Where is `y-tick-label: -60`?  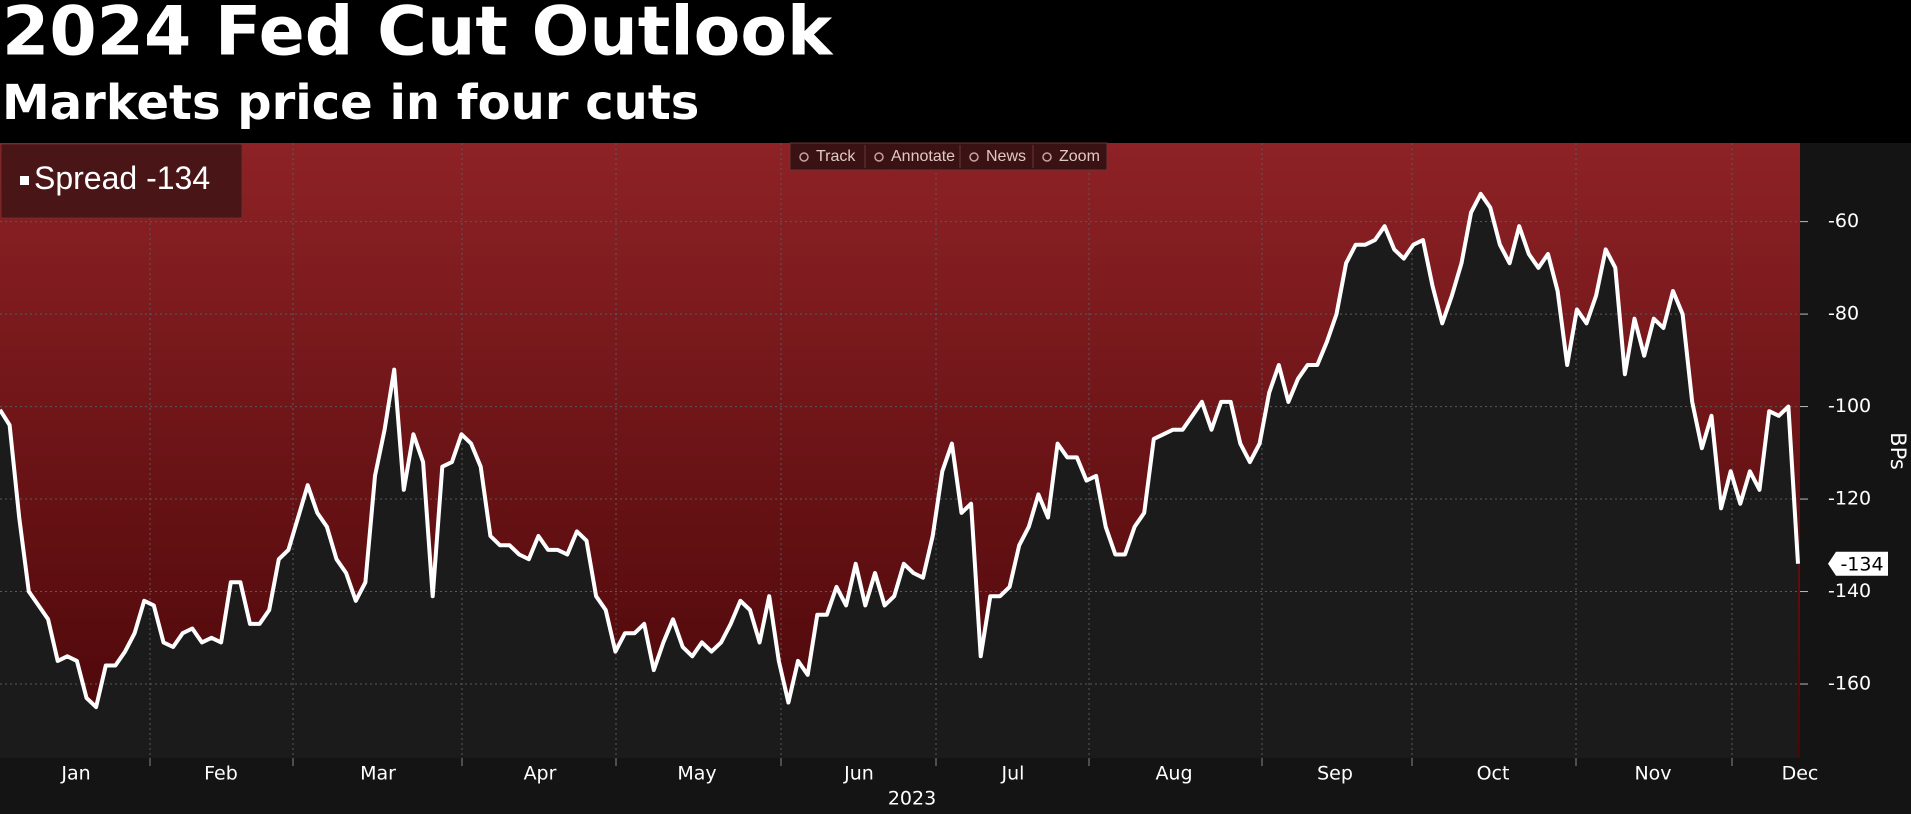 y-tick-label: -60 is located at coordinates (1843, 221).